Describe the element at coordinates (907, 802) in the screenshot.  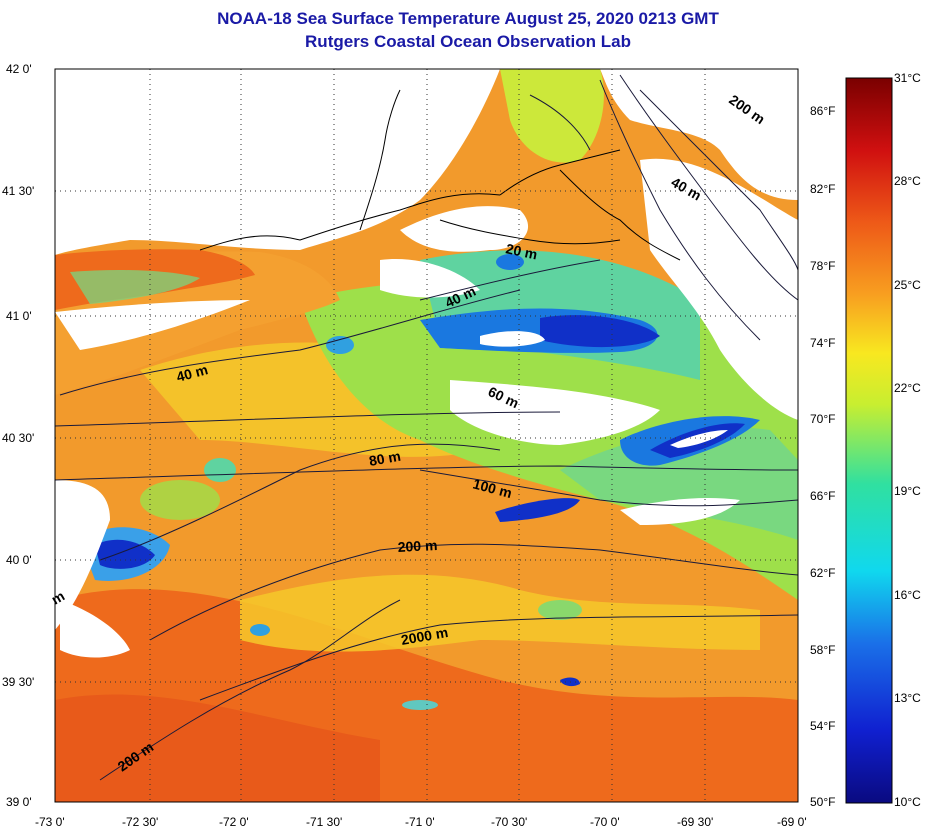
I see `celsius-label: 10°C` at that location.